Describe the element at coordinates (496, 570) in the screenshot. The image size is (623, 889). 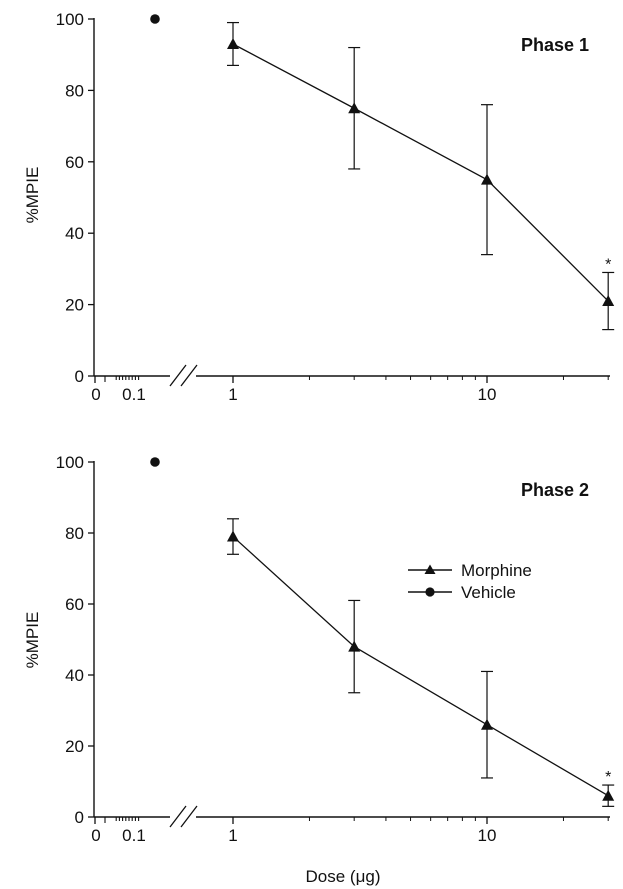
I see `legend-morphine-label: Morphine` at that location.